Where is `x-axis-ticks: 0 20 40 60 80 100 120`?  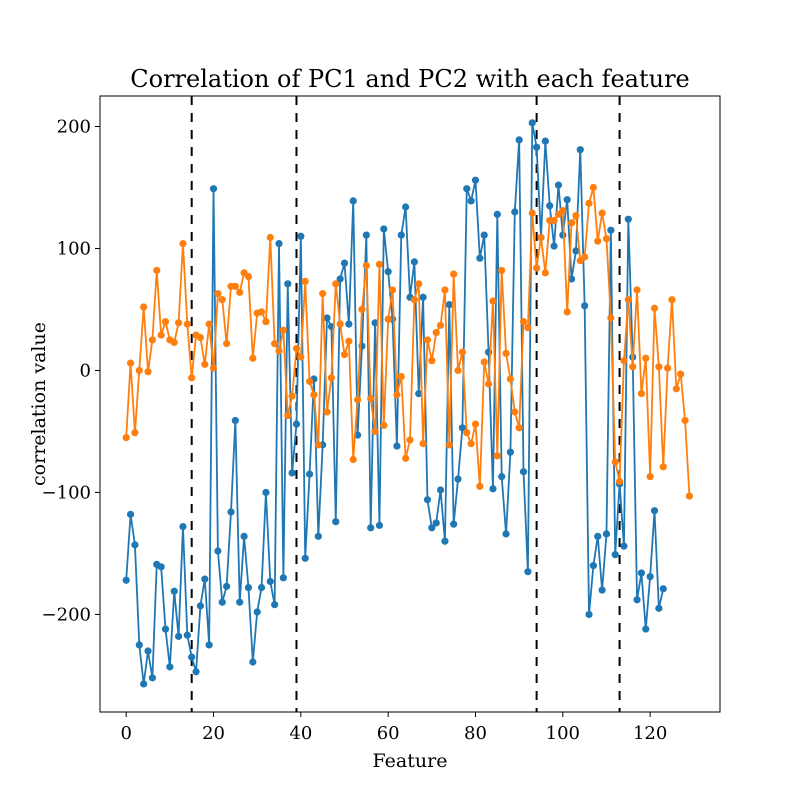 x-axis-ticks: 0 20 40 60 80 100 120 is located at coordinates (393, 728).